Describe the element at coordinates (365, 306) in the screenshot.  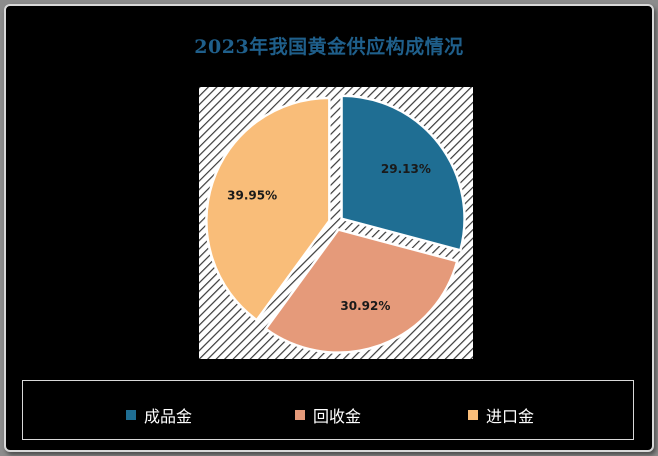
I see `data-label-huishoujin: 30.92%` at that location.